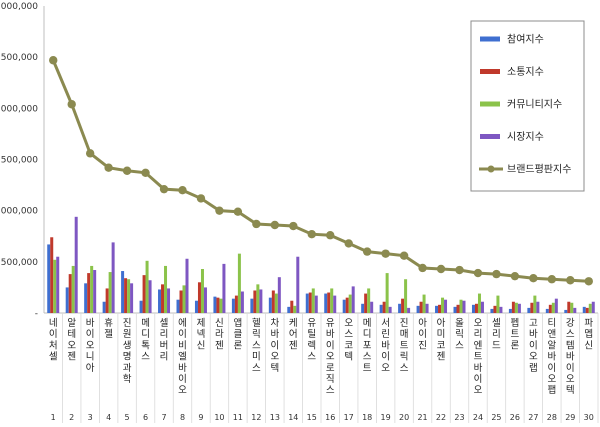  I want to click on category-rank: 7, so click(163, 417).